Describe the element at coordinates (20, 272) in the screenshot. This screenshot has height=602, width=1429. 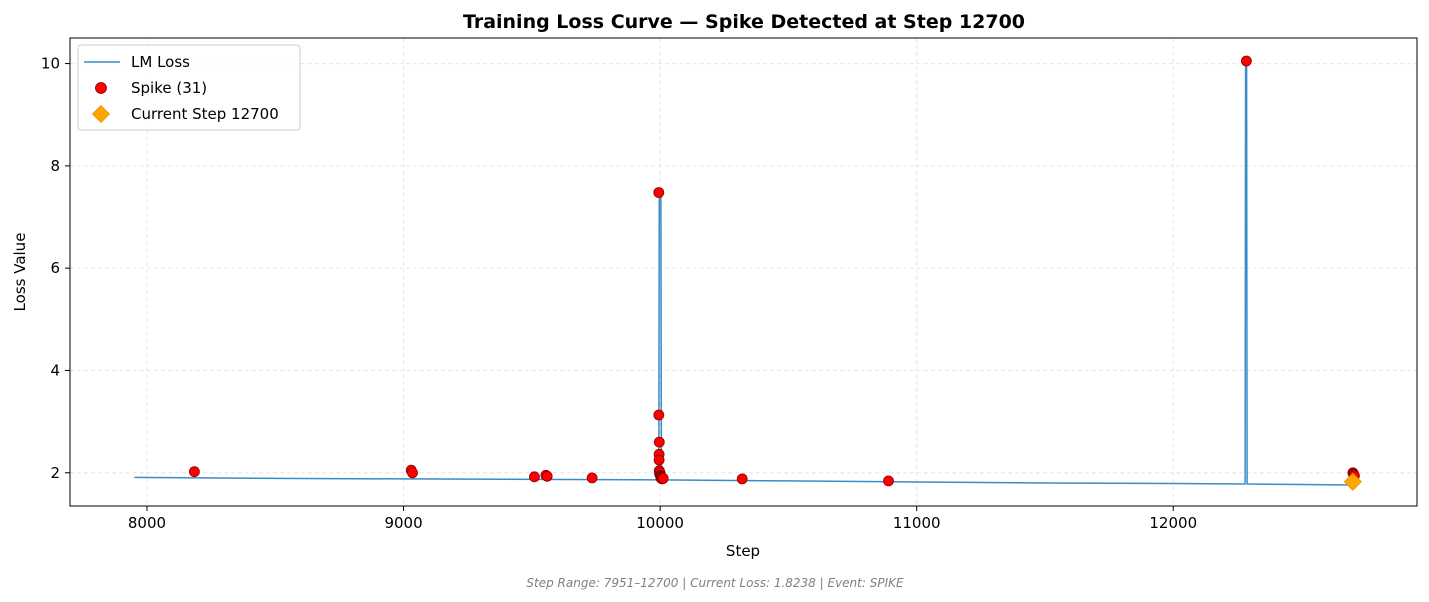
I see `y-axis-label: Loss Value` at that location.